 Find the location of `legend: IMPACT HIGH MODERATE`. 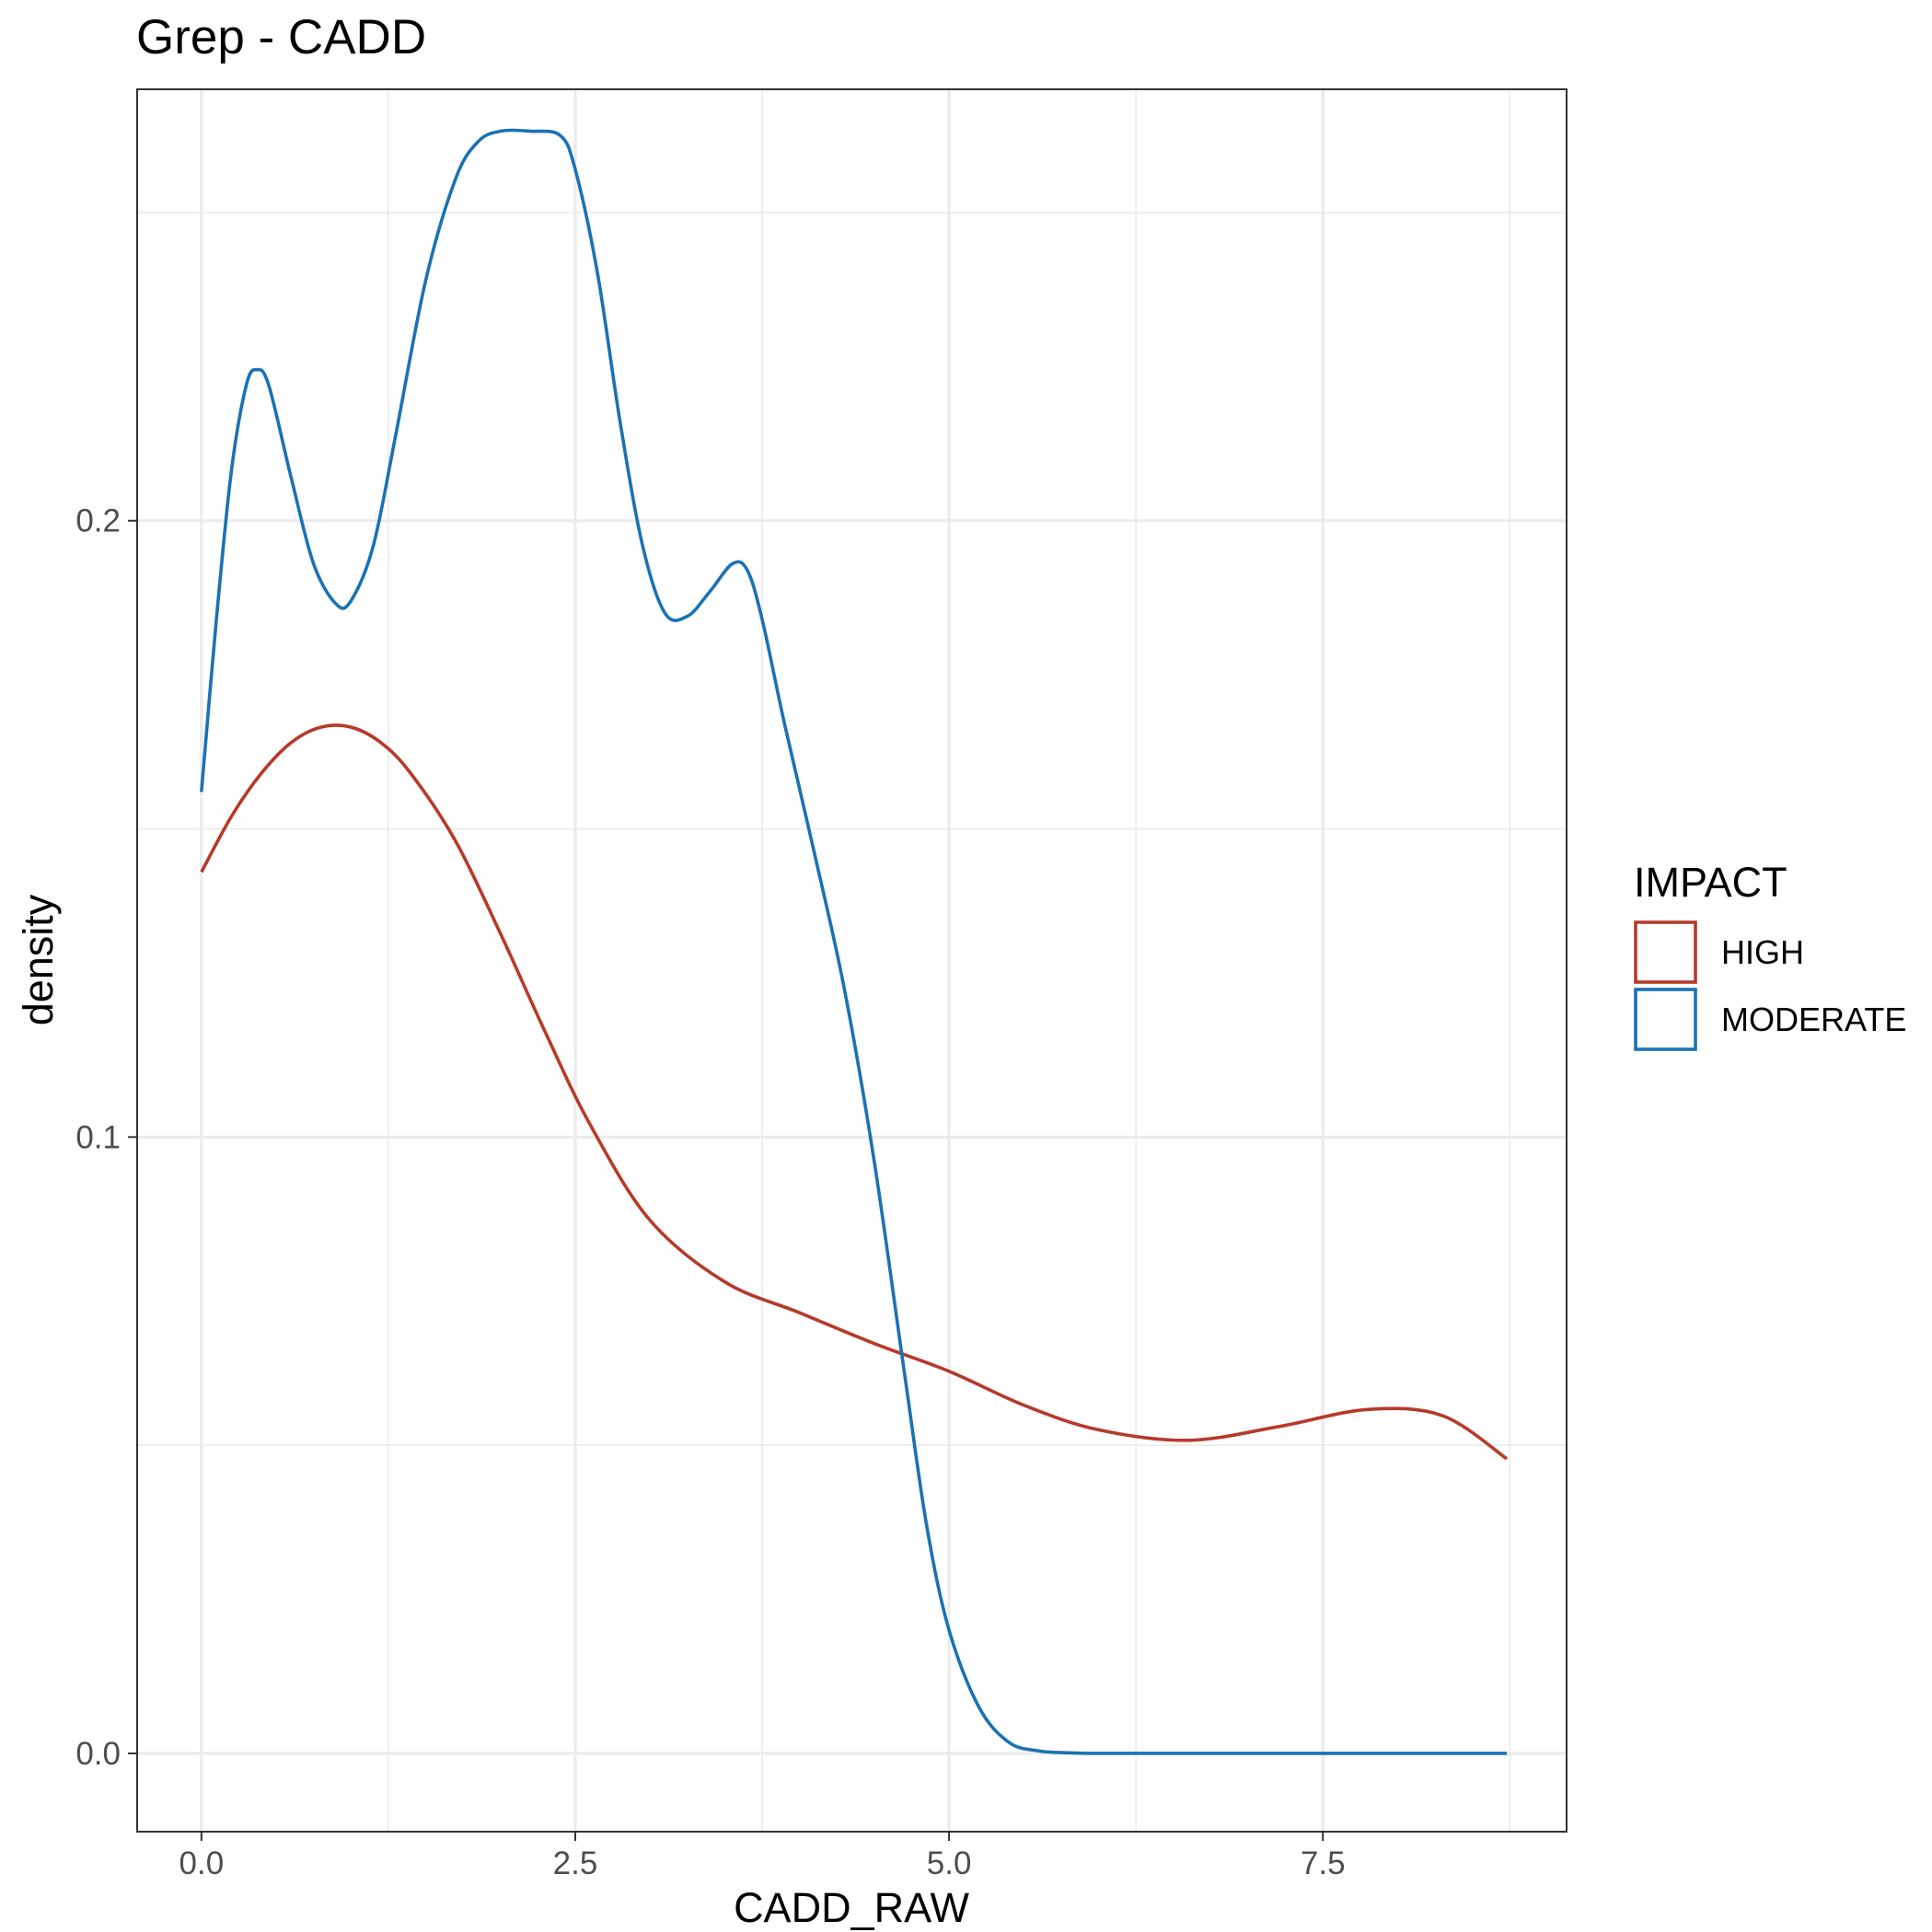

legend: IMPACT HIGH MODERATE is located at coordinates (1770, 955).